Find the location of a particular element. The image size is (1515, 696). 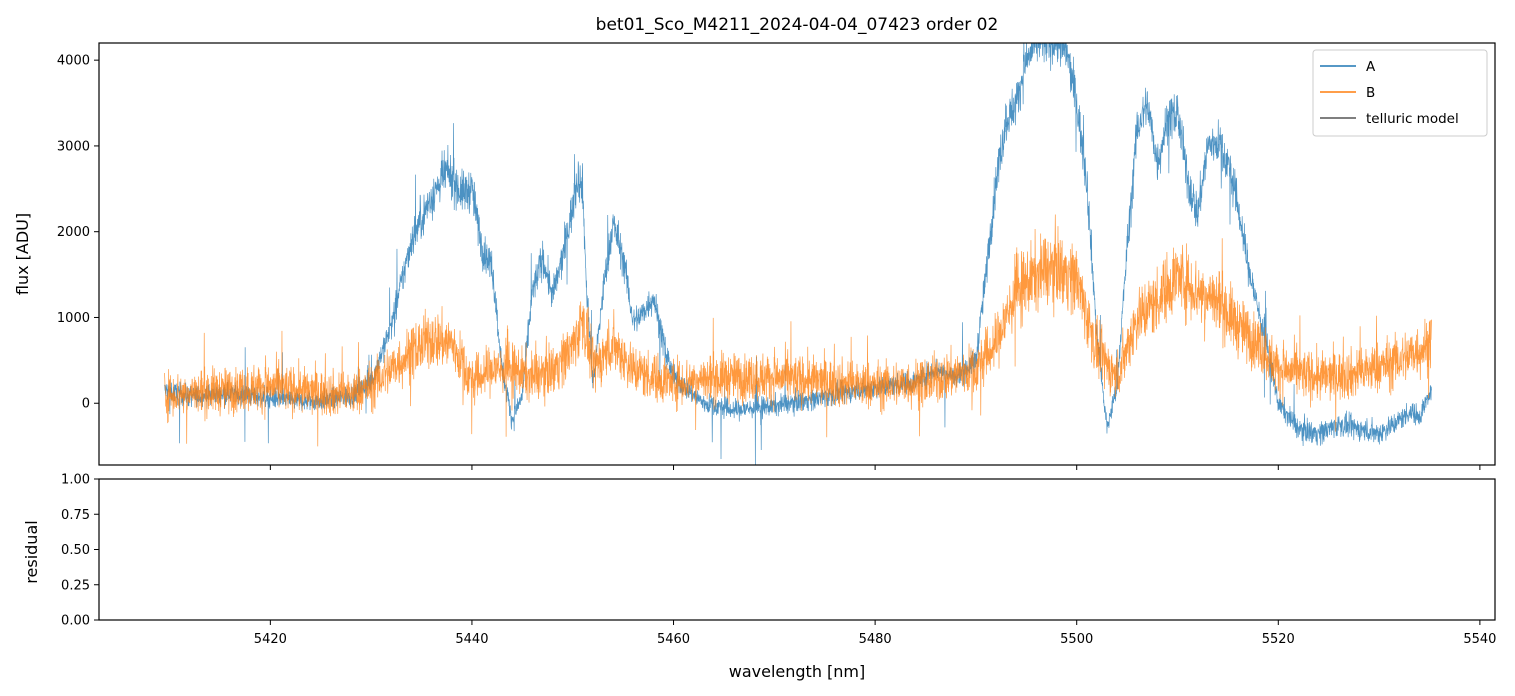

flux-y-tick-label: 4000 is located at coordinates (73, 61).